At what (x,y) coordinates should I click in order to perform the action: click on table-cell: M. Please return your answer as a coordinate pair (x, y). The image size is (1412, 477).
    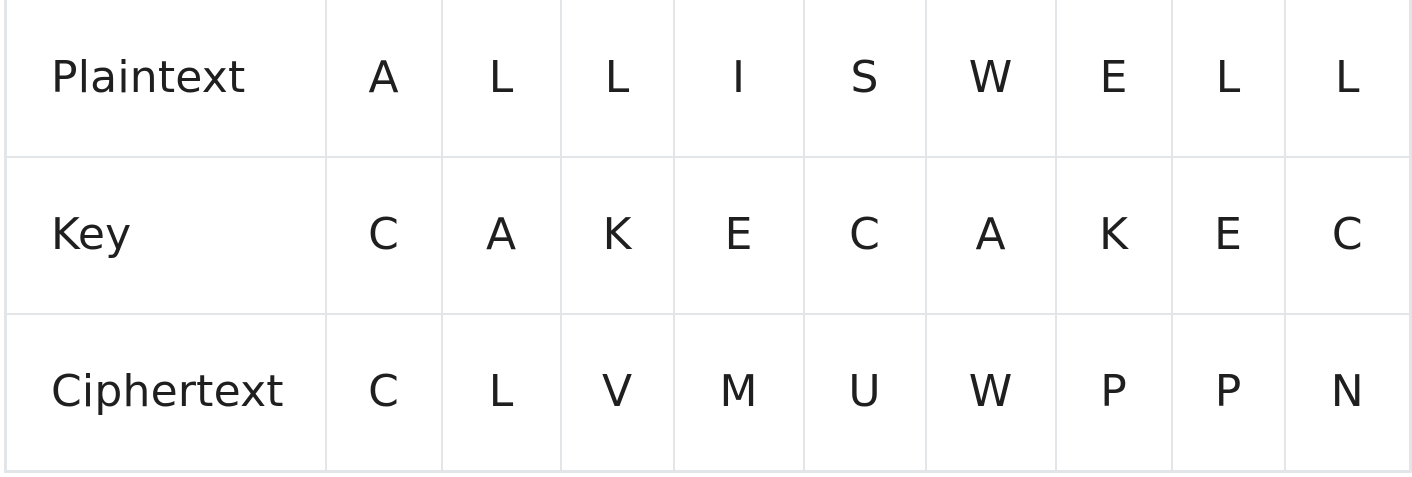
    Looking at the image, I should click on (738, 392).